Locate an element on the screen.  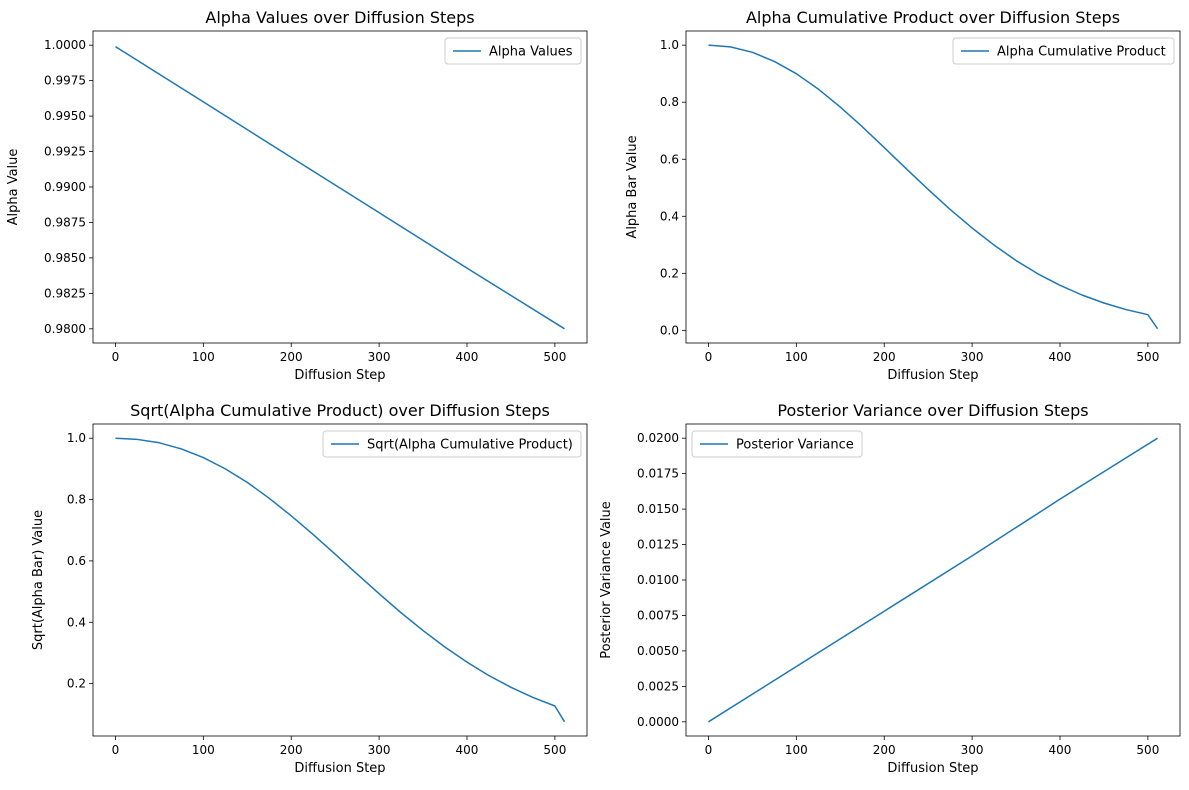
y-tick-label: 0.0075 is located at coordinates (658, 615).